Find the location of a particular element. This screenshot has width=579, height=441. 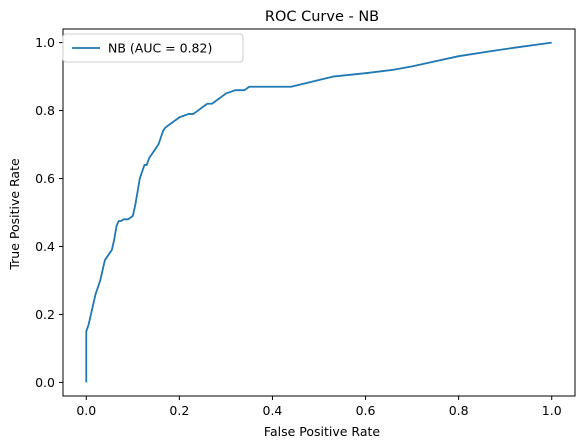

y-tick-label: 0.8 is located at coordinates (45, 110).